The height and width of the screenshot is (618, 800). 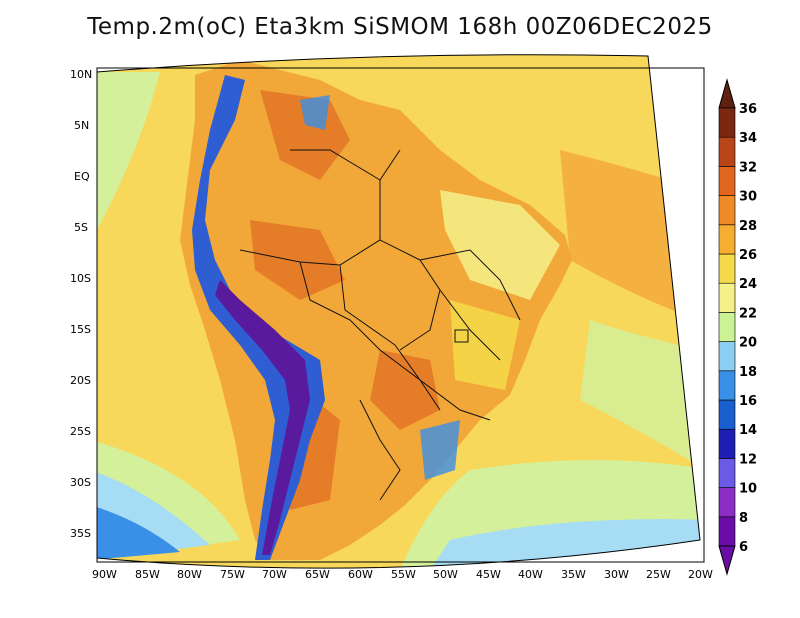 I want to click on land-cool-south, so click(x=440, y=450).